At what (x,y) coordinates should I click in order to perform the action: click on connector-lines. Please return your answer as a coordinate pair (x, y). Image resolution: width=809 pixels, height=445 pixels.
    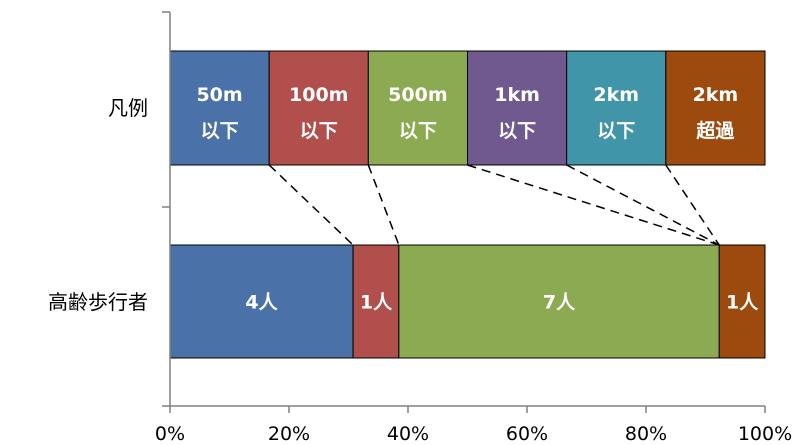
    Looking at the image, I should click on (494, 205).